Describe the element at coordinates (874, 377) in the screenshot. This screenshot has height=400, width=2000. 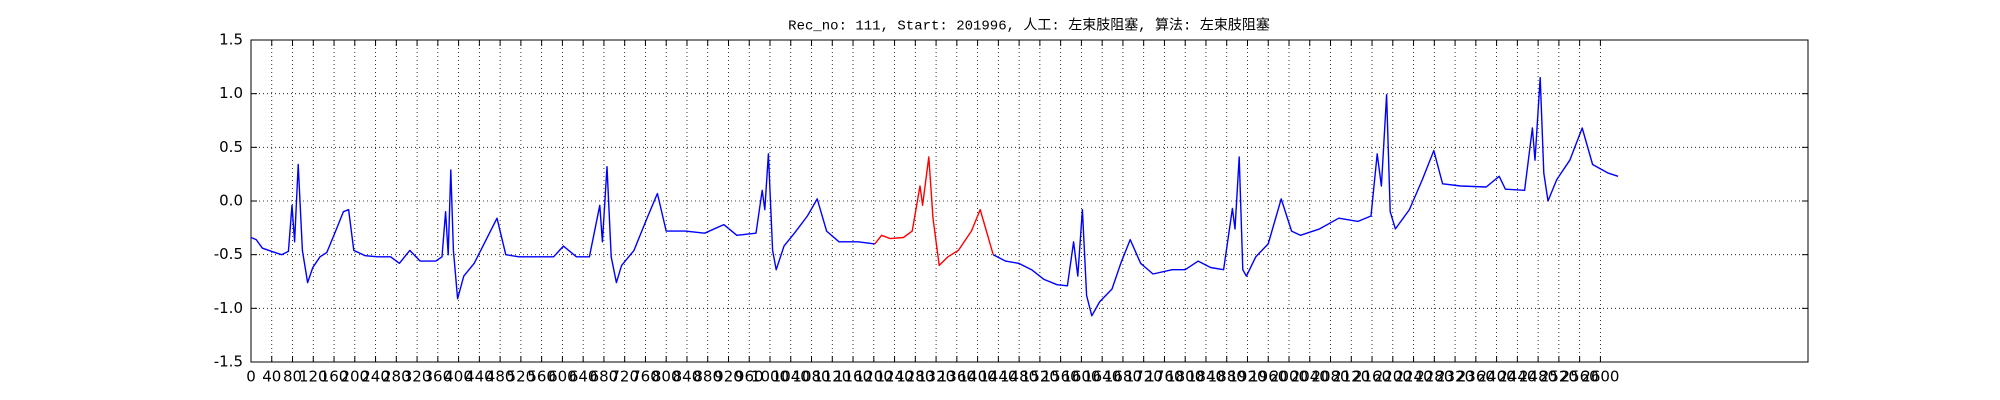
I see `x-tick-label: 1200` at that location.